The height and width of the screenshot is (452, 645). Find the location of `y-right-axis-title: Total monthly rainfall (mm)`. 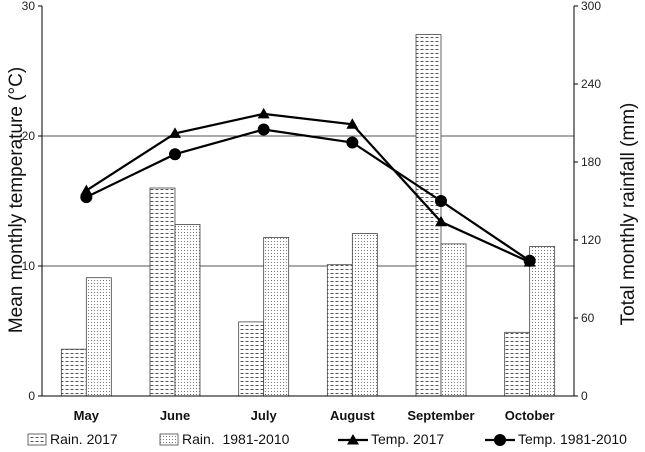

y-right-axis-title: Total monthly rainfall (mm) is located at coordinates (628, 214).